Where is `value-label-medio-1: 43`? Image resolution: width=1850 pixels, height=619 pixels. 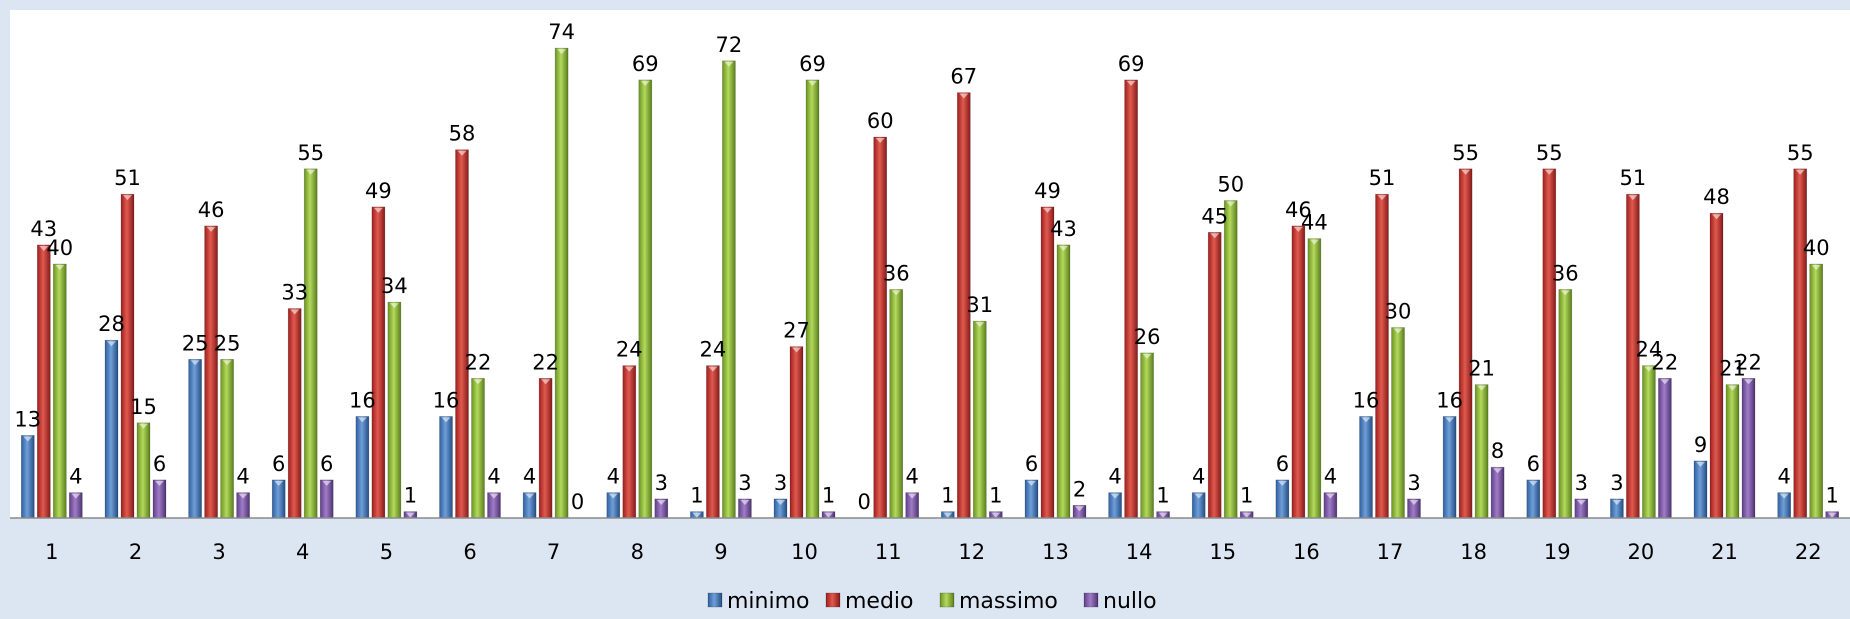 value-label-medio-1: 43 is located at coordinates (43, 229).